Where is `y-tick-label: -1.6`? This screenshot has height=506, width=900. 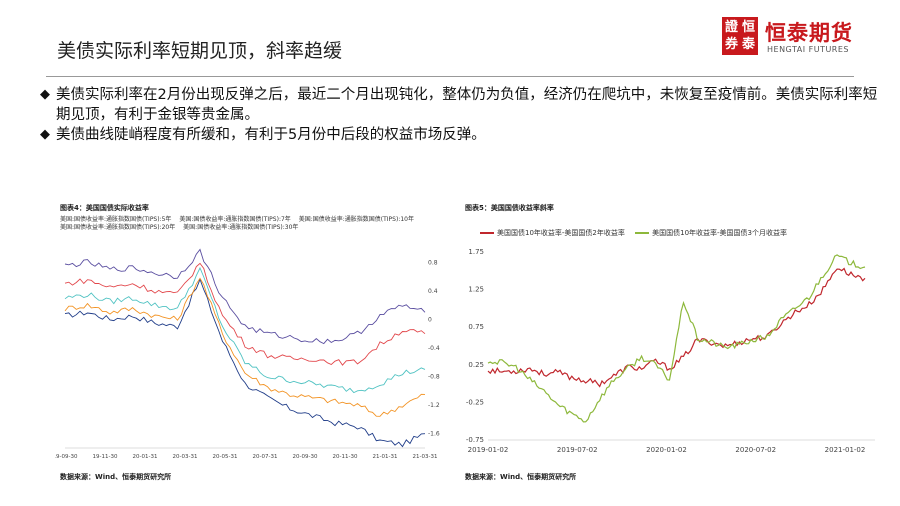
y-tick-label: -1.6 is located at coordinates (434, 434).